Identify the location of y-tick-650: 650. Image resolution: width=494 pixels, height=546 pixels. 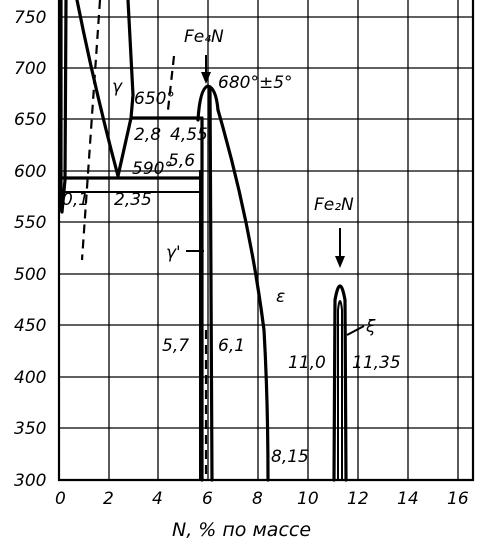
(30, 120).